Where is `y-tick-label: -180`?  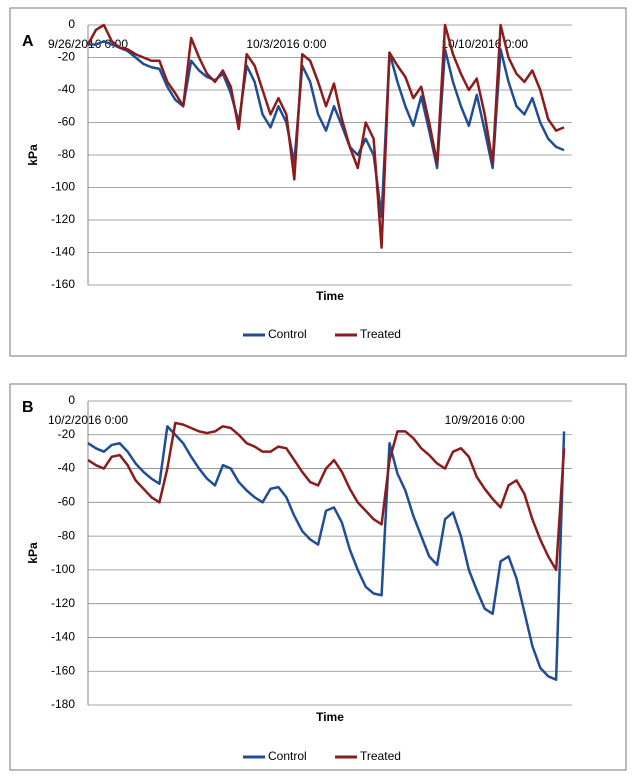
y-tick-label: -180 is located at coordinates (63, 704).